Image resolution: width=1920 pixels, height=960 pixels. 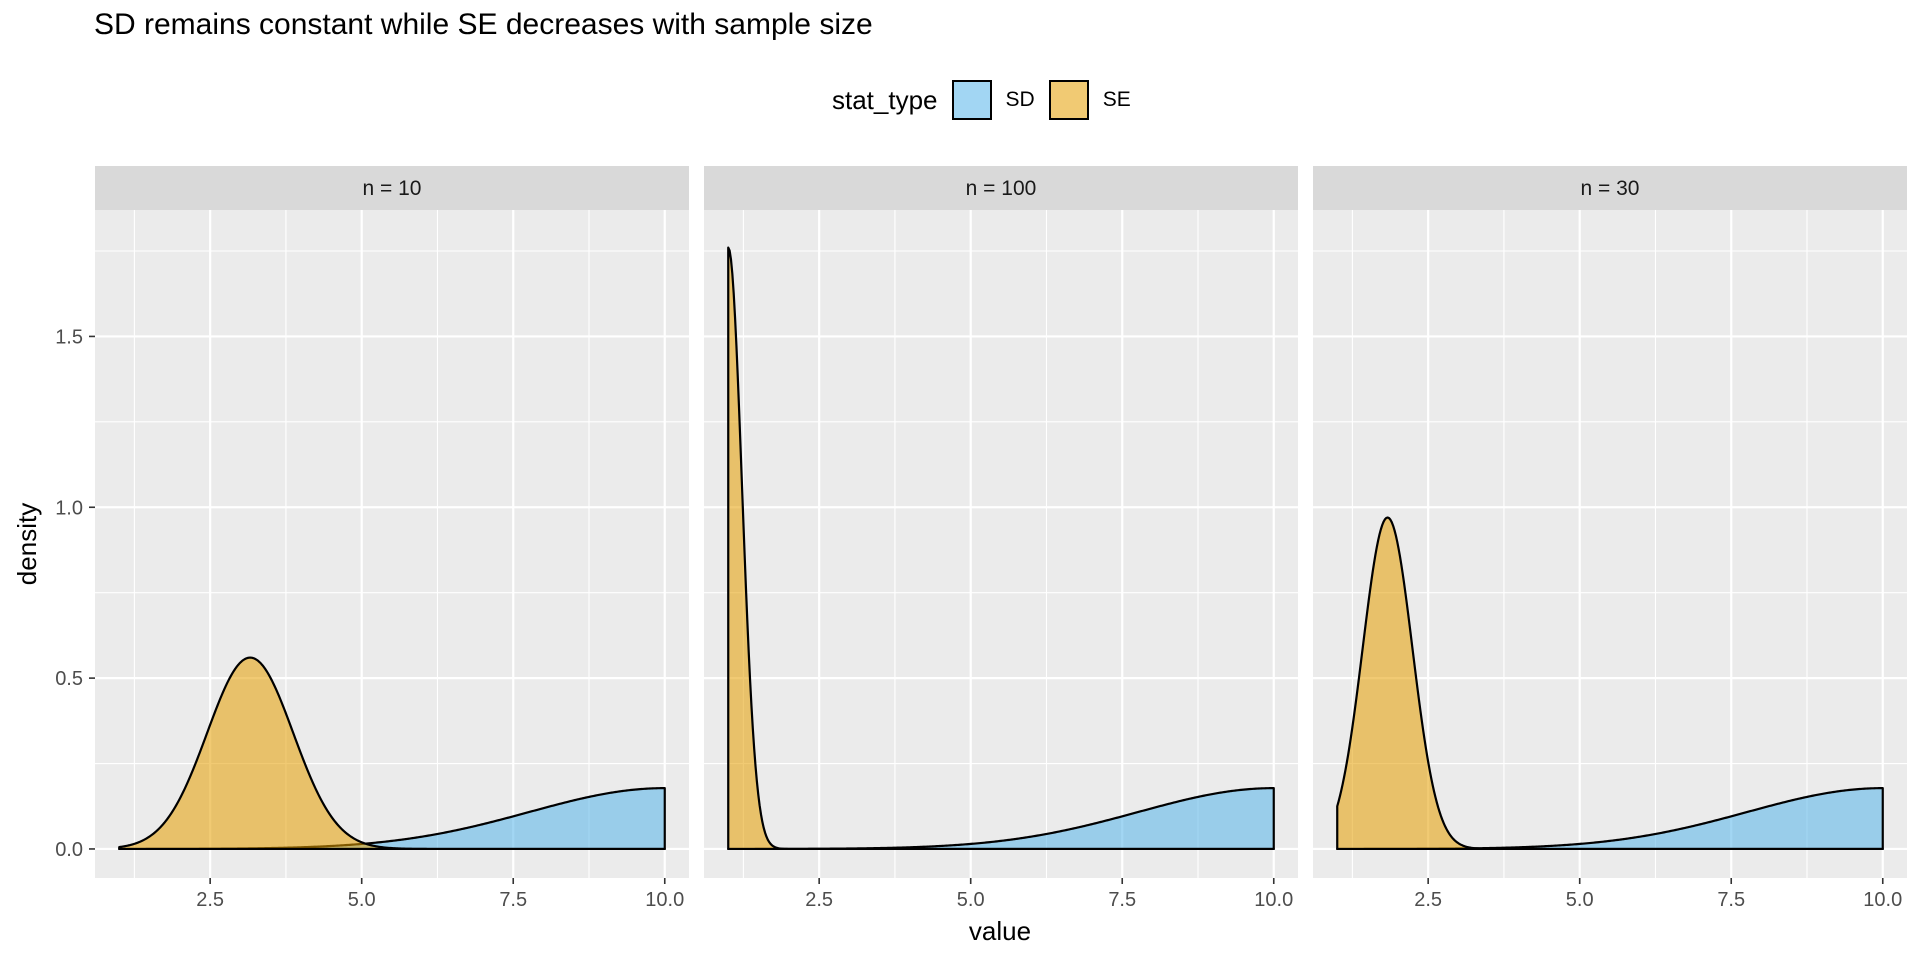 I want to click on legend-key-se, so click(x=1068, y=100).